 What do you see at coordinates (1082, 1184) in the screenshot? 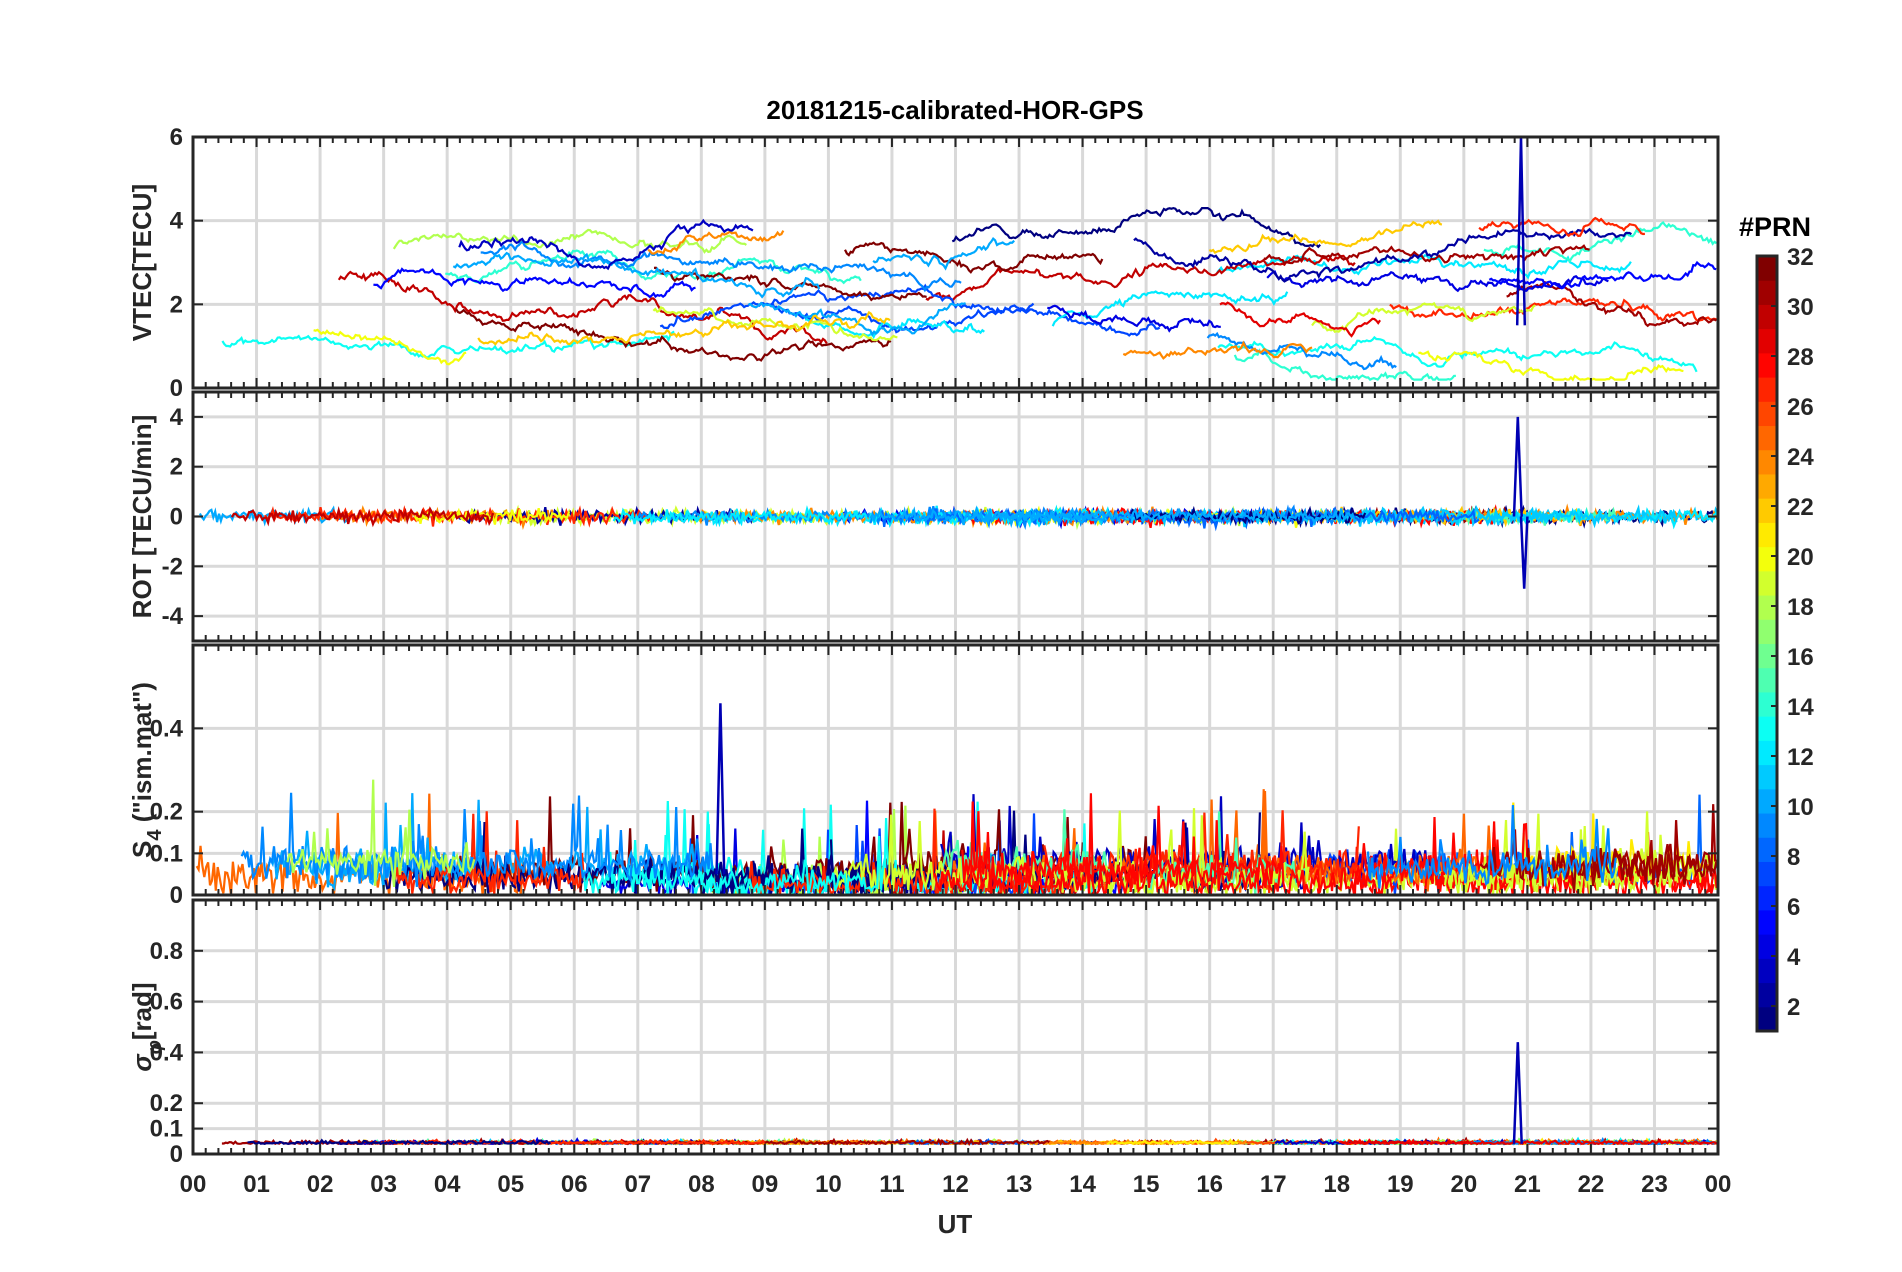
I see `x-tick-label: 14` at bounding box center [1082, 1184].